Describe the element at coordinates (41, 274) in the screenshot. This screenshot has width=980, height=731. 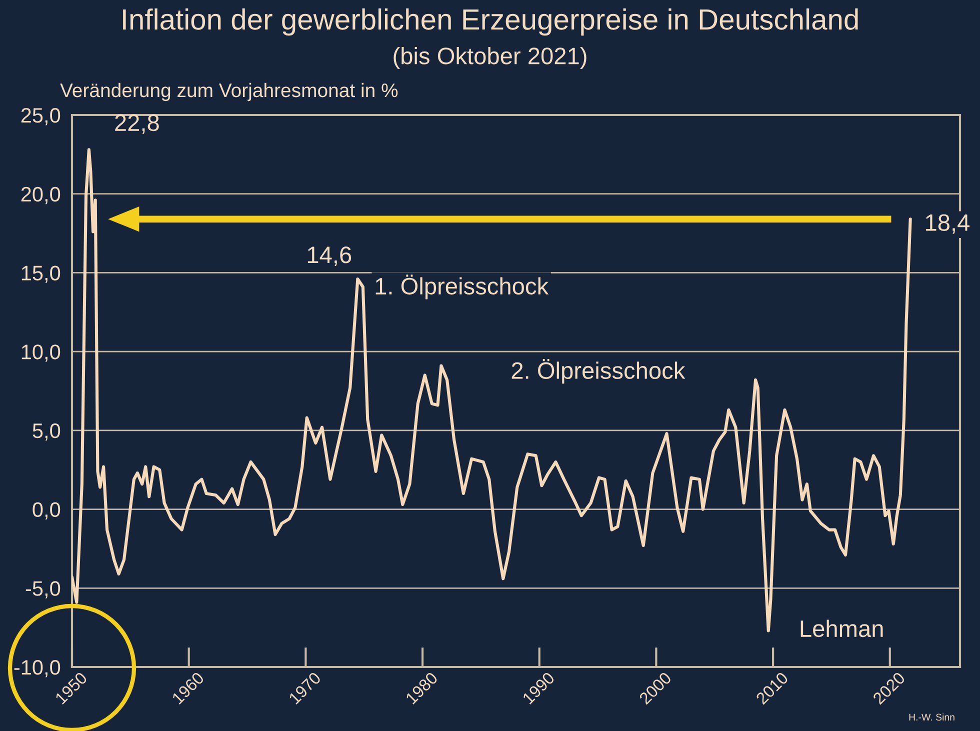
I see `y-tick-label: 15,0` at that location.